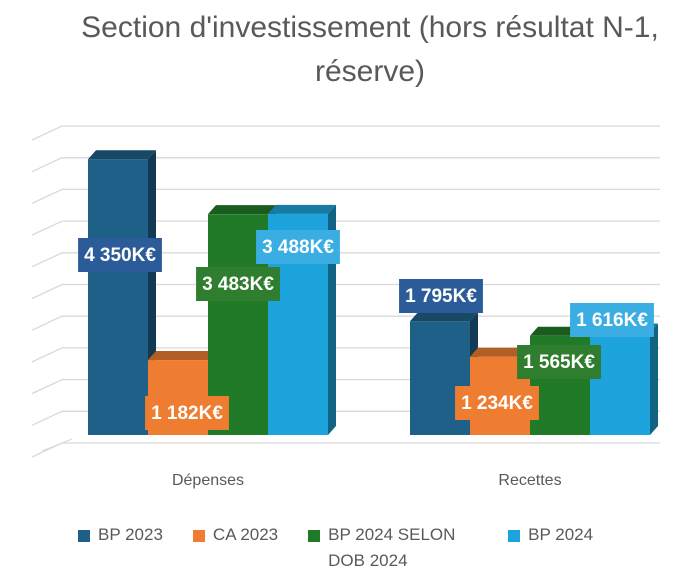 This screenshot has width=692, height=577. I want to click on legend-label: BP 2024 SELON DOB 2024, so click(392, 547).